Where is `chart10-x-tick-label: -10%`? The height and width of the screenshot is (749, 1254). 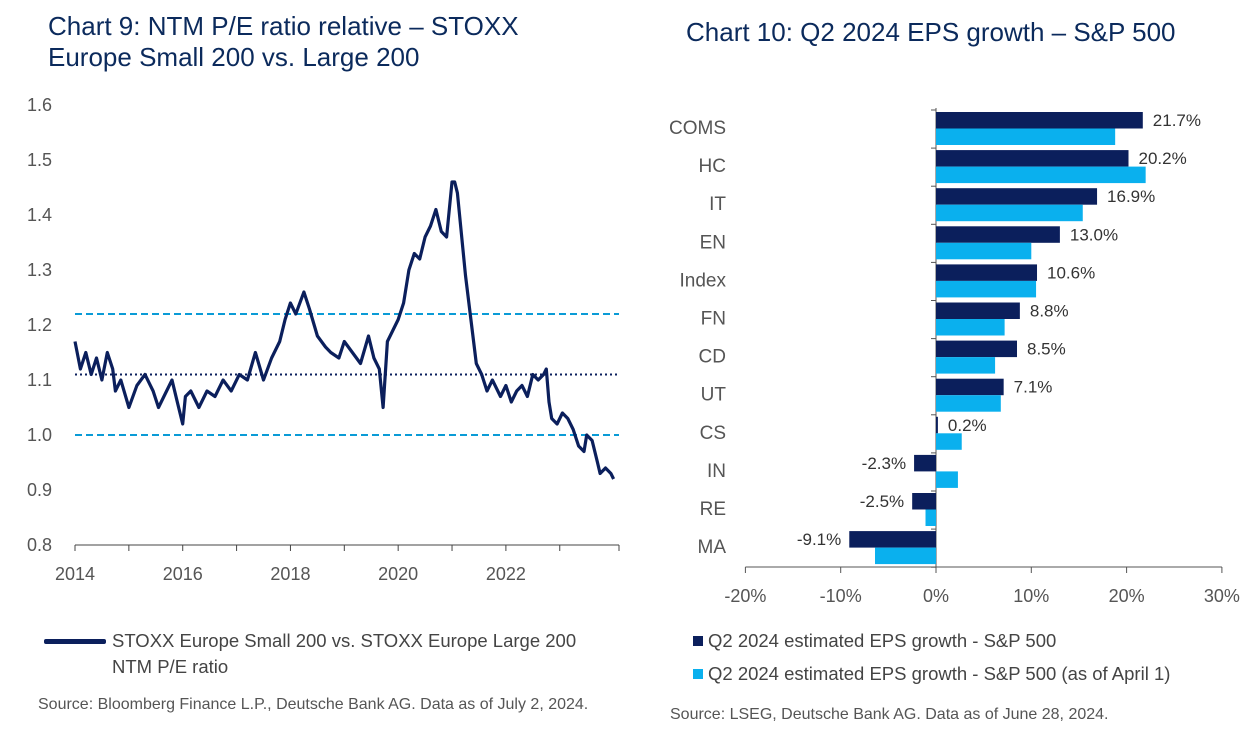
chart10-x-tick-label: -10% is located at coordinates (841, 596).